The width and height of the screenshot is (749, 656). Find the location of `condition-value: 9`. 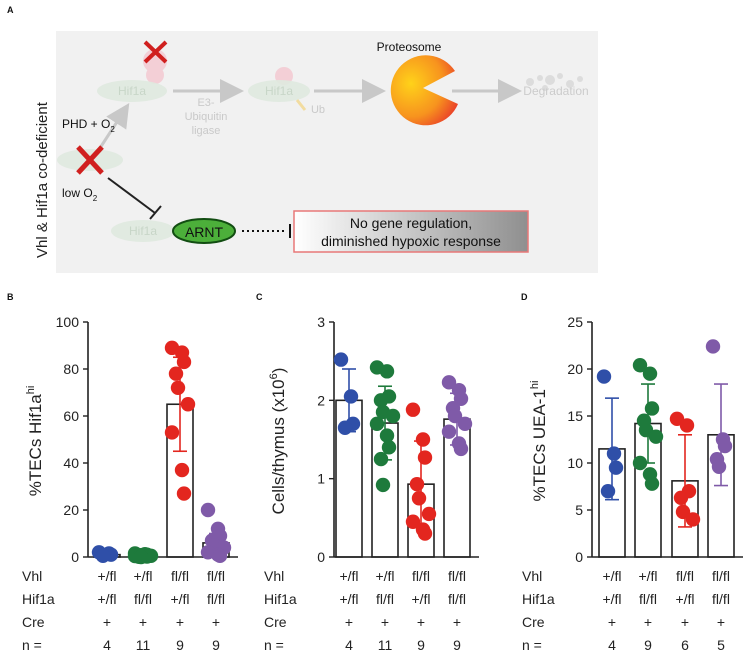

condition-value: 9 is located at coordinates (180, 644).